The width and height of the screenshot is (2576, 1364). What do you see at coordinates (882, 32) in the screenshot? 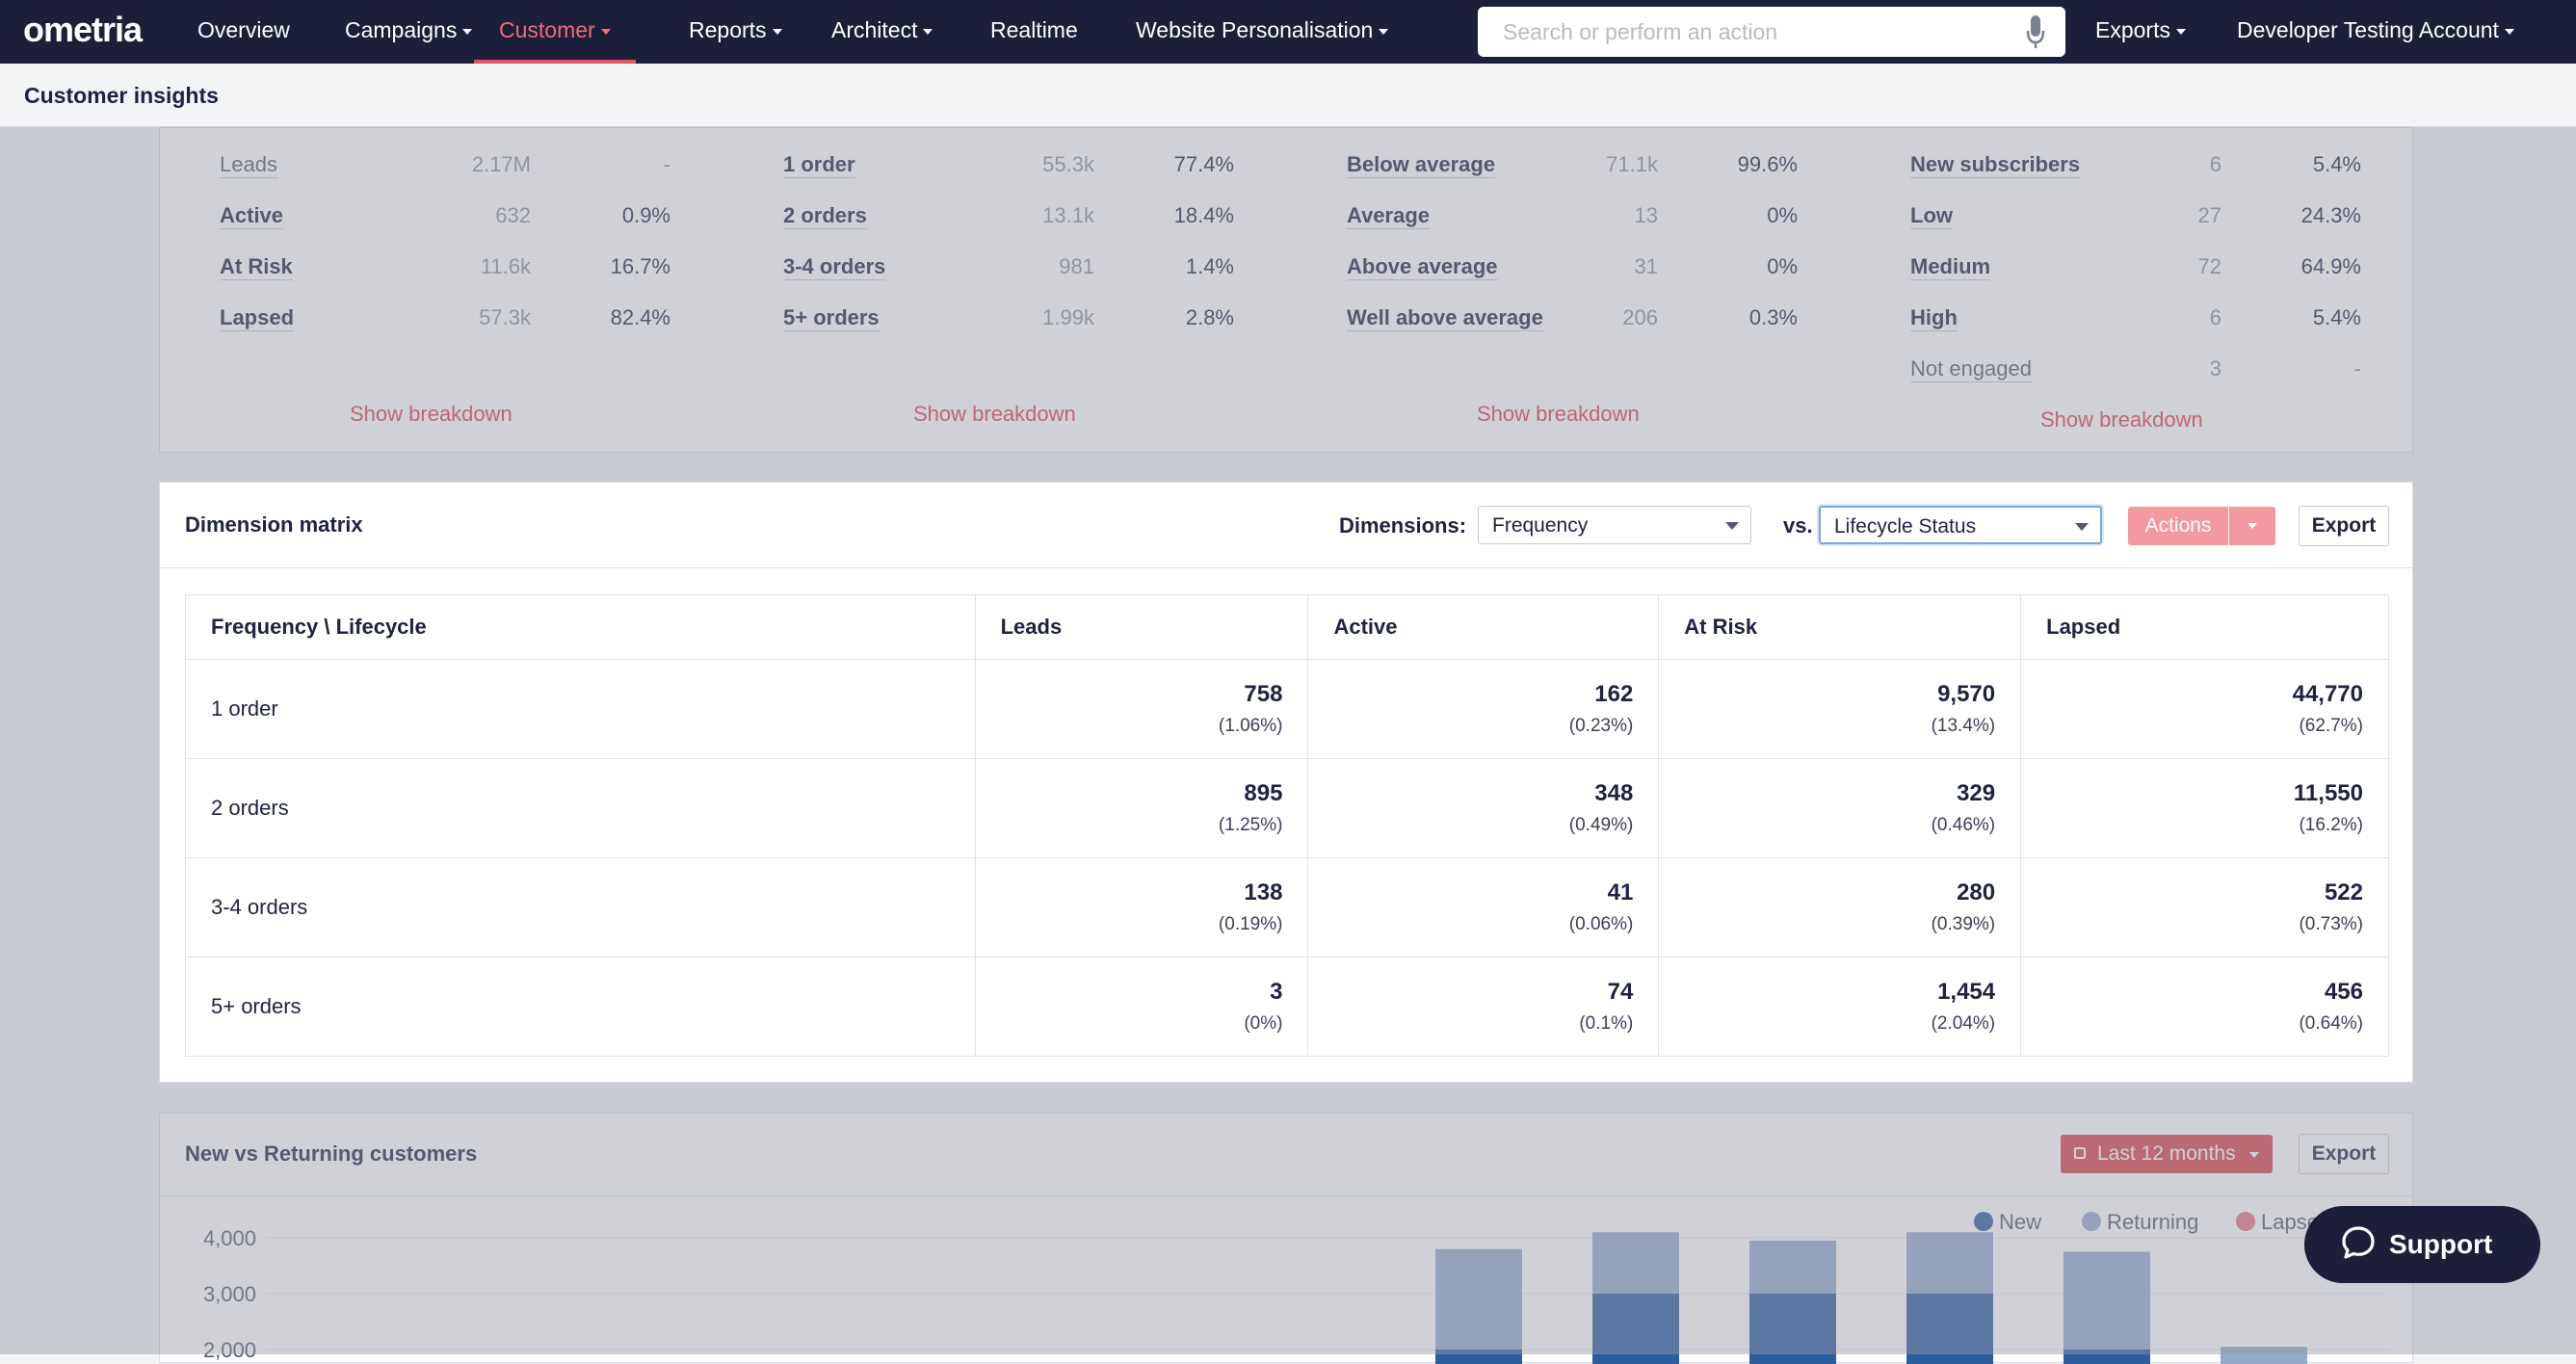
I see `nav-architect: Architect` at bounding box center [882, 32].